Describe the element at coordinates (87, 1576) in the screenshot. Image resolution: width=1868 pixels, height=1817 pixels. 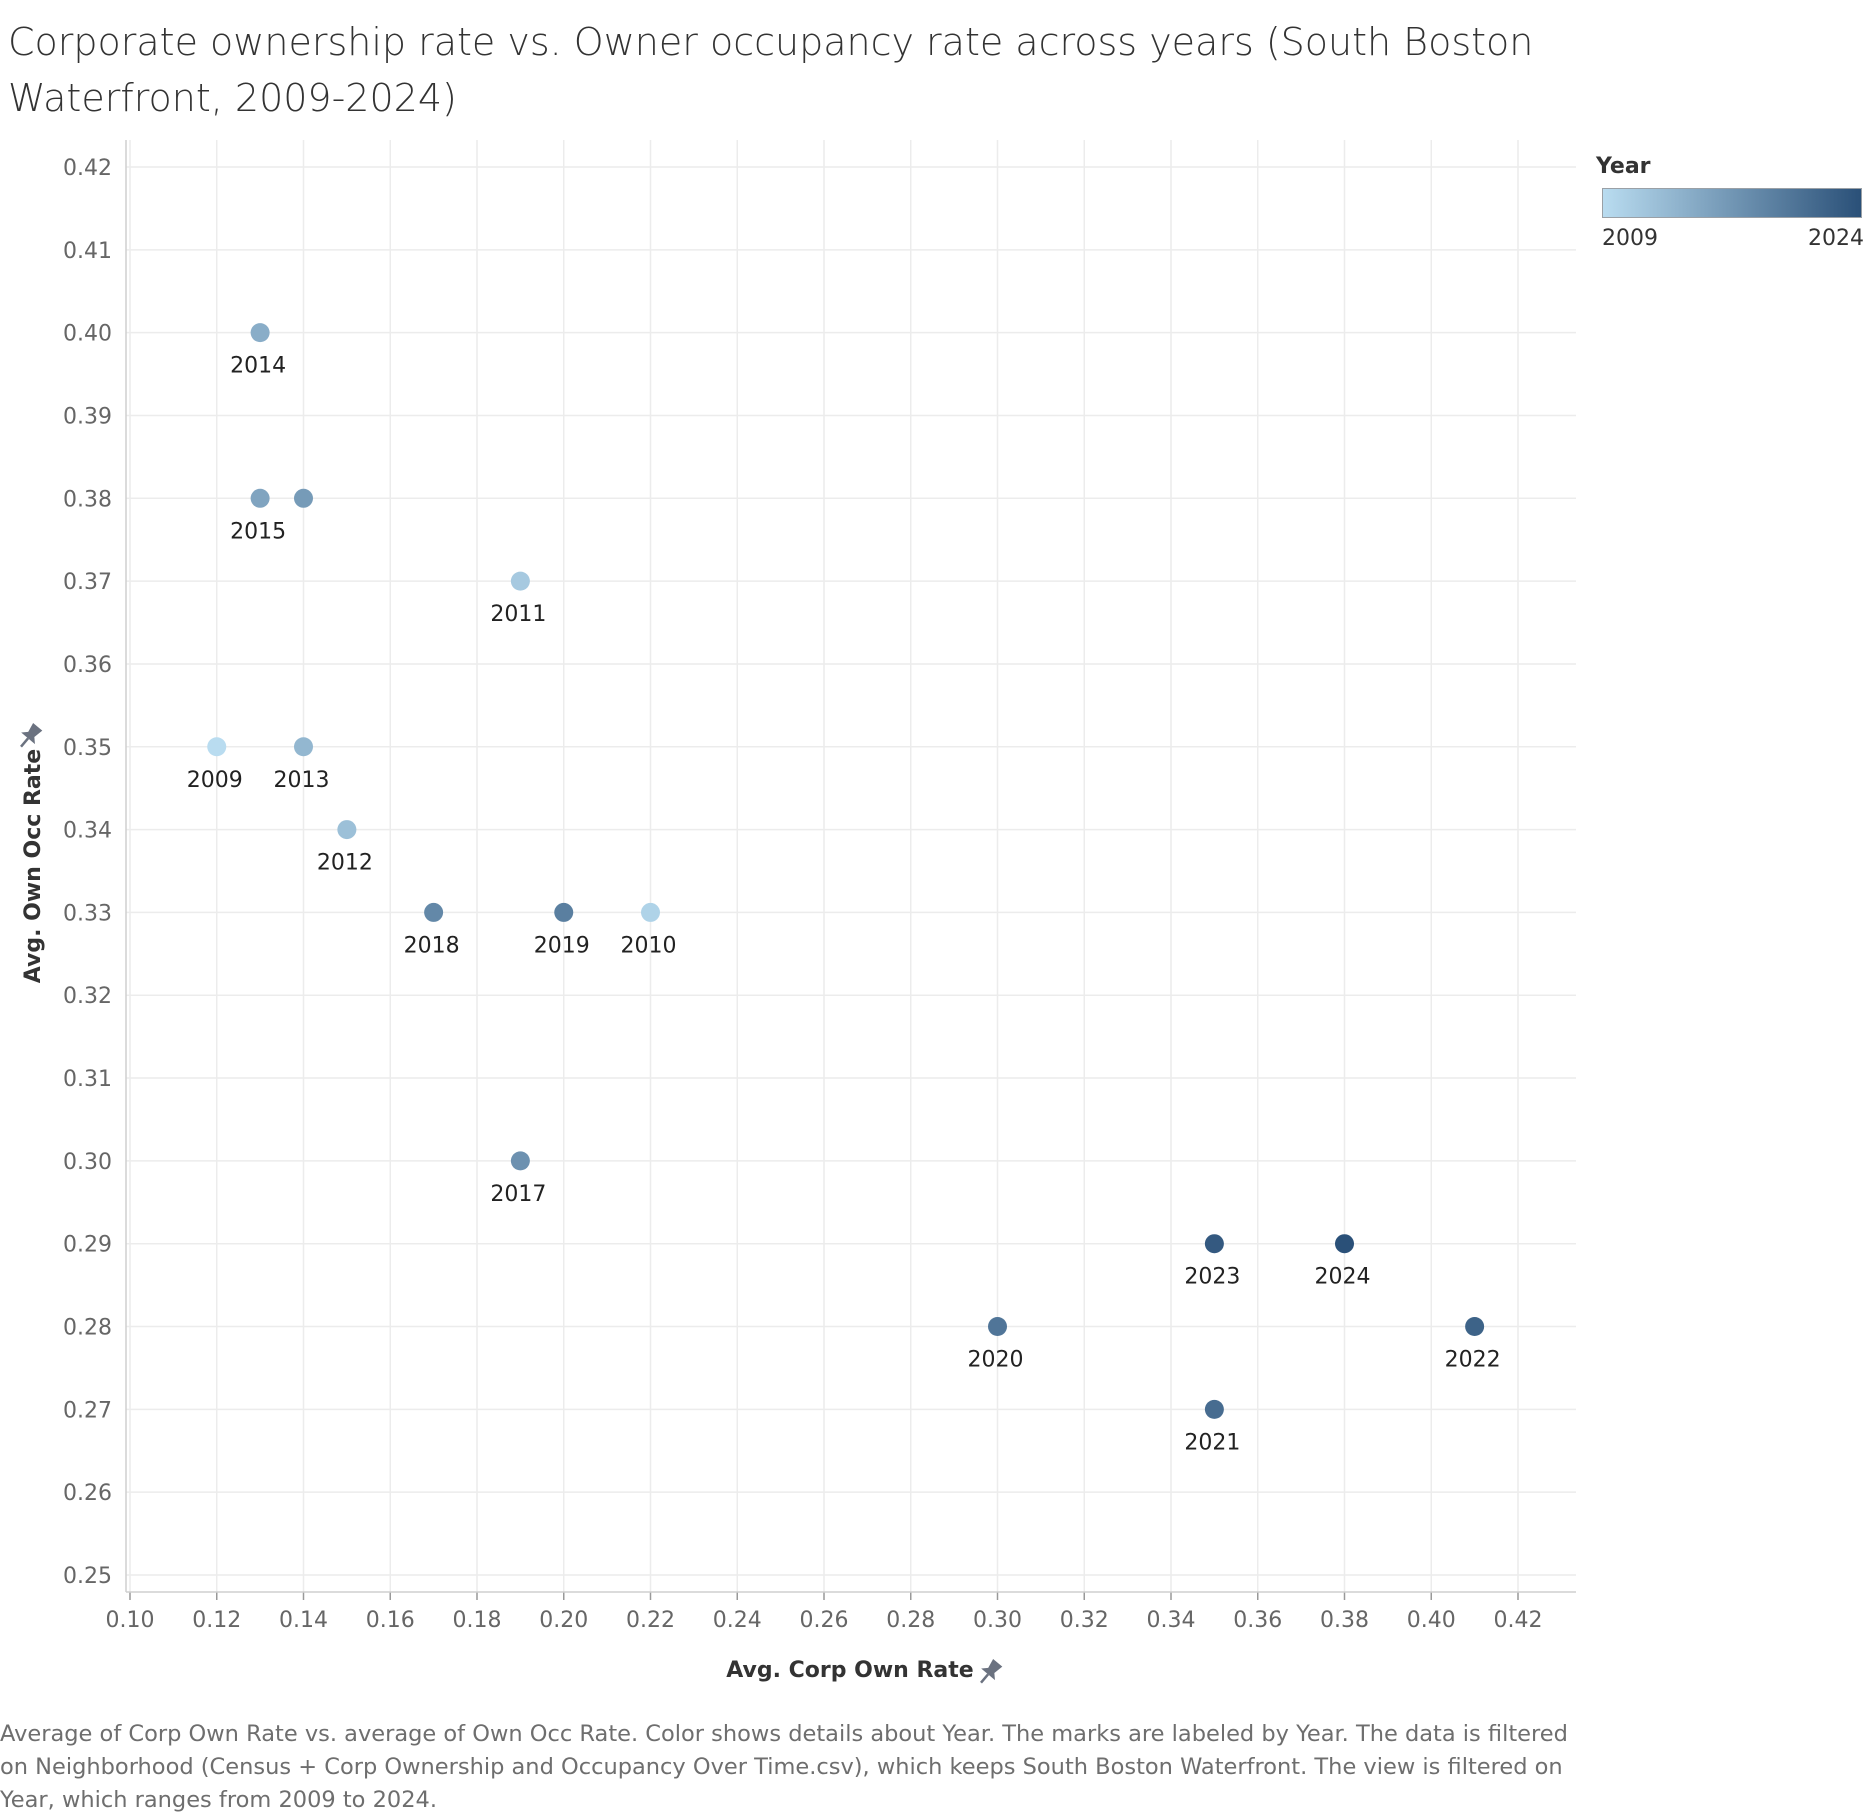
I see `y-tick-label: 0.25` at that location.